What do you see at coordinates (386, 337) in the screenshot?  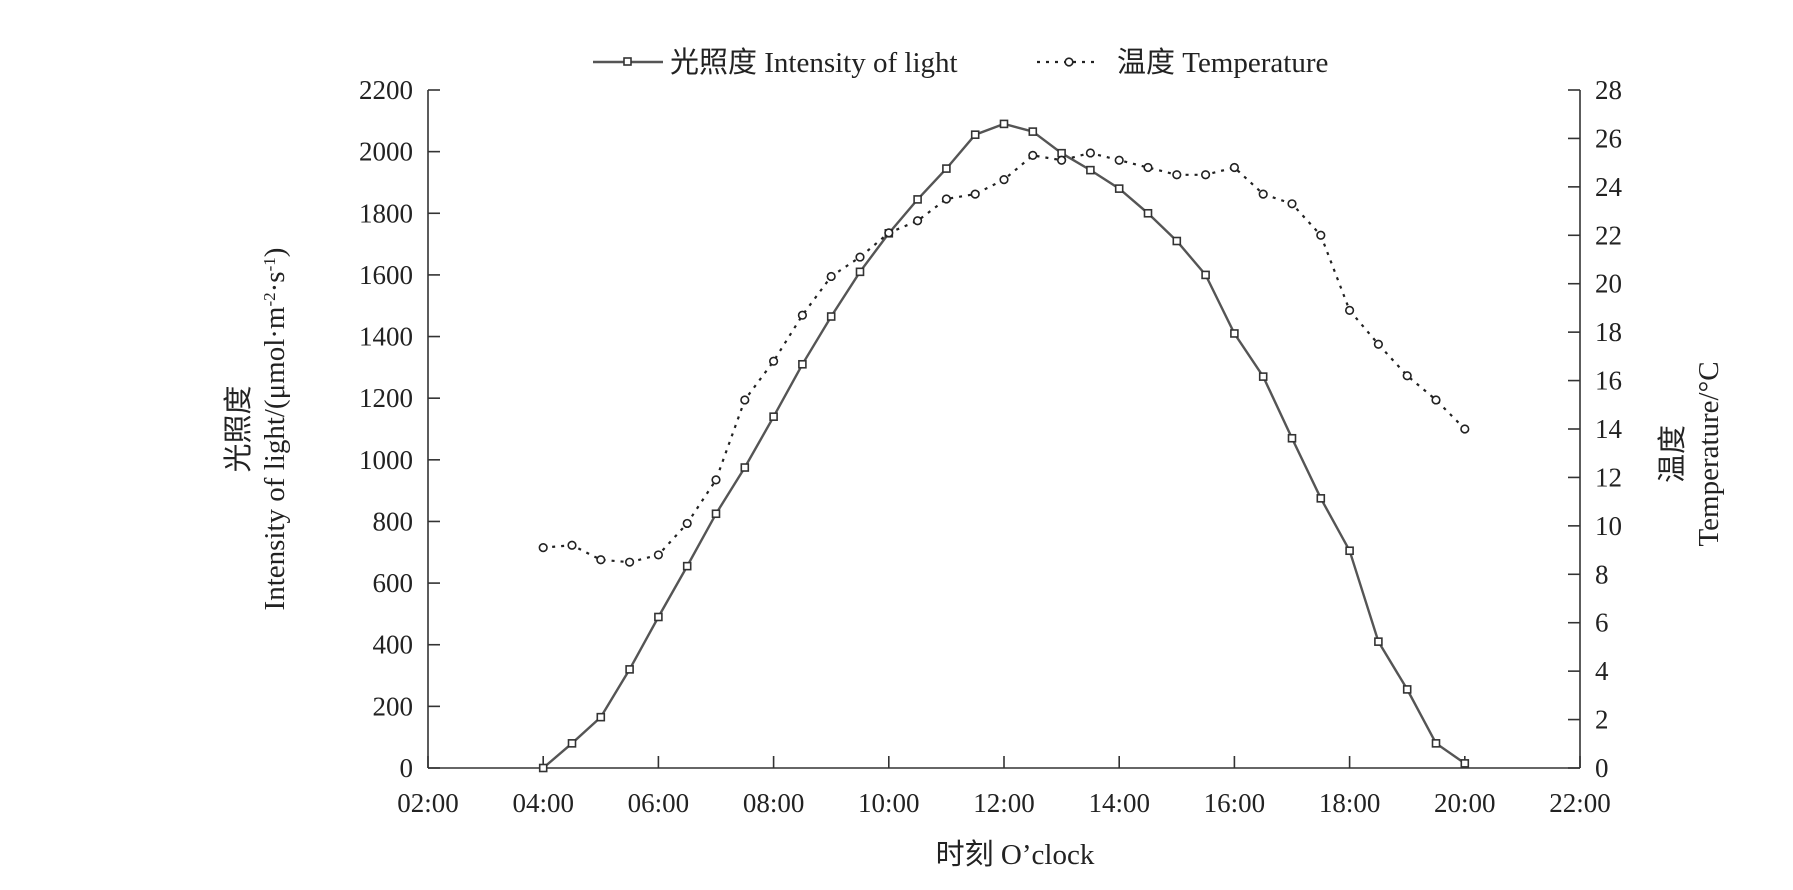 I see `left-tick-label: 1400` at bounding box center [386, 337].